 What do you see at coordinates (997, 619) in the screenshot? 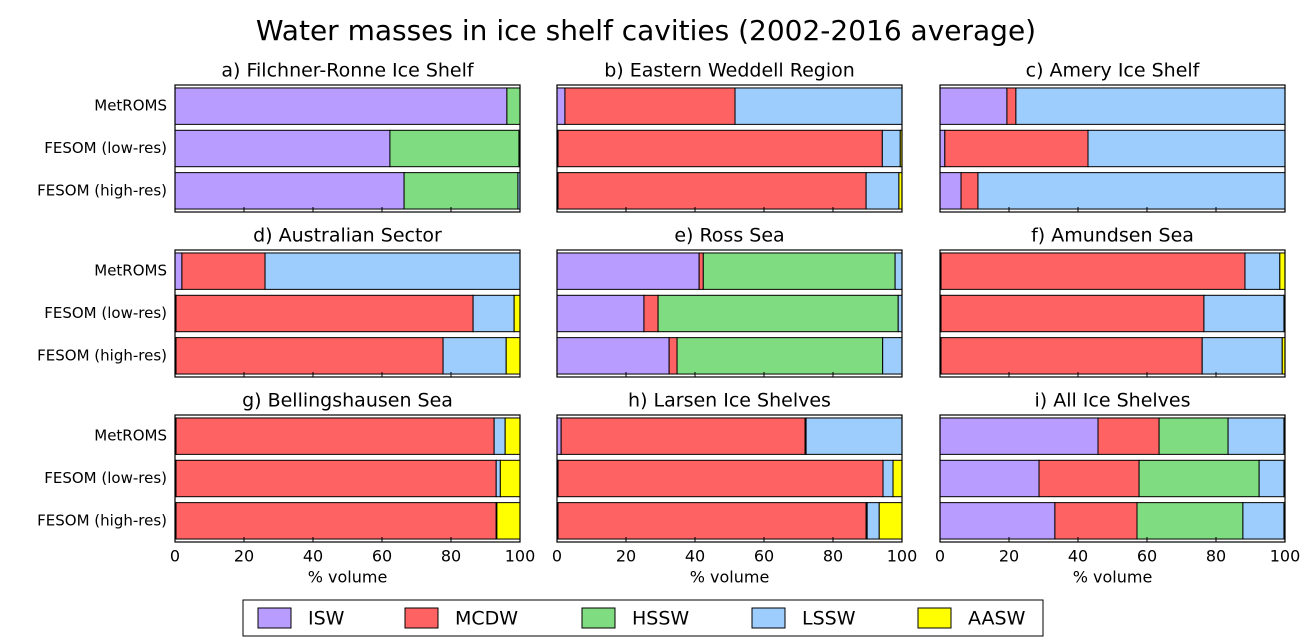
I see `legend-label: AASW` at bounding box center [997, 619].